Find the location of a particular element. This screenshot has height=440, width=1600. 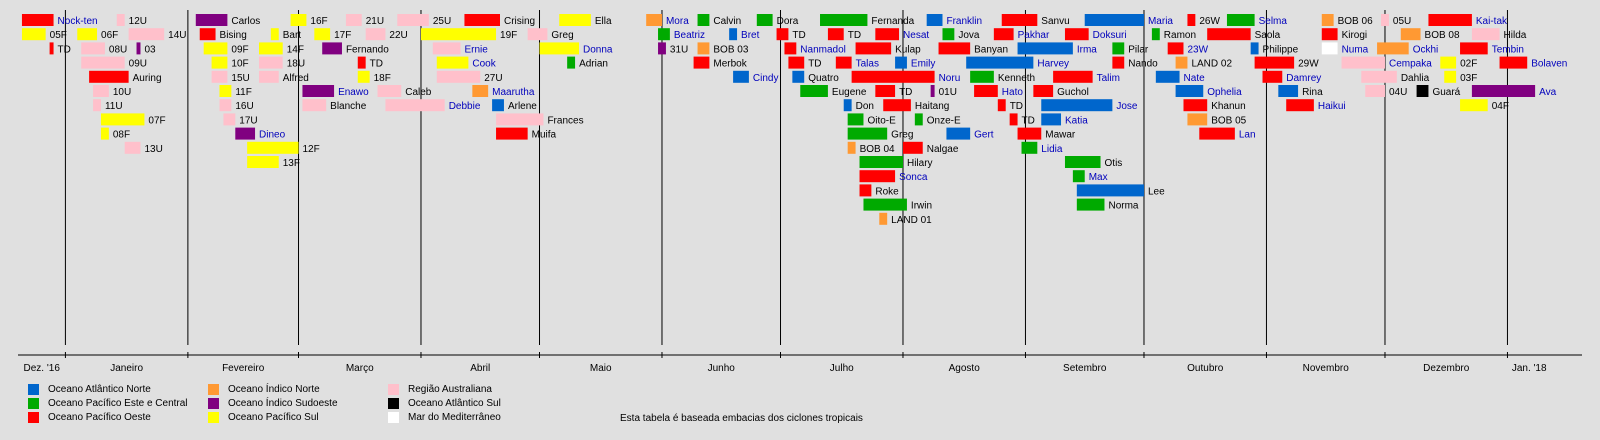

storm-label: Irma is located at coordinates (1087, 49).